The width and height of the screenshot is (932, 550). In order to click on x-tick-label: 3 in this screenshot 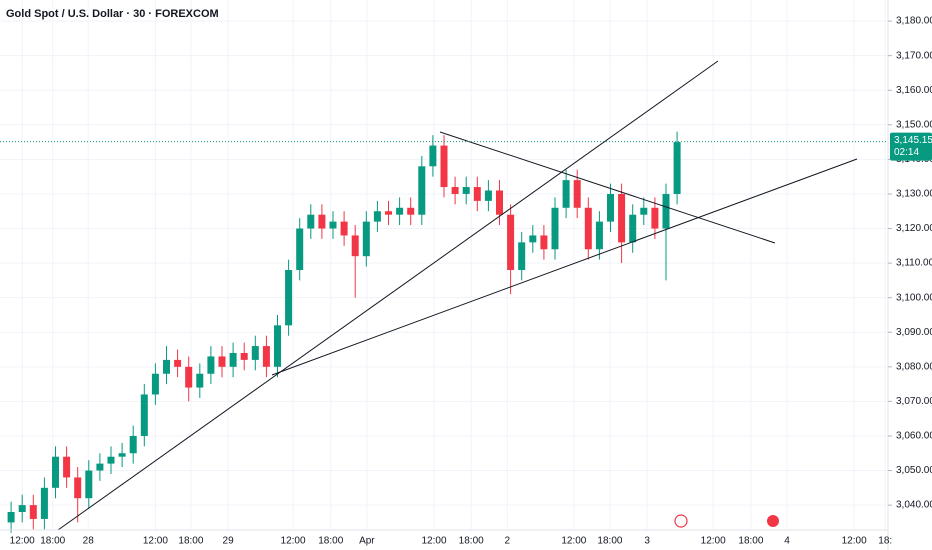, I will do `click(647, 541)`.